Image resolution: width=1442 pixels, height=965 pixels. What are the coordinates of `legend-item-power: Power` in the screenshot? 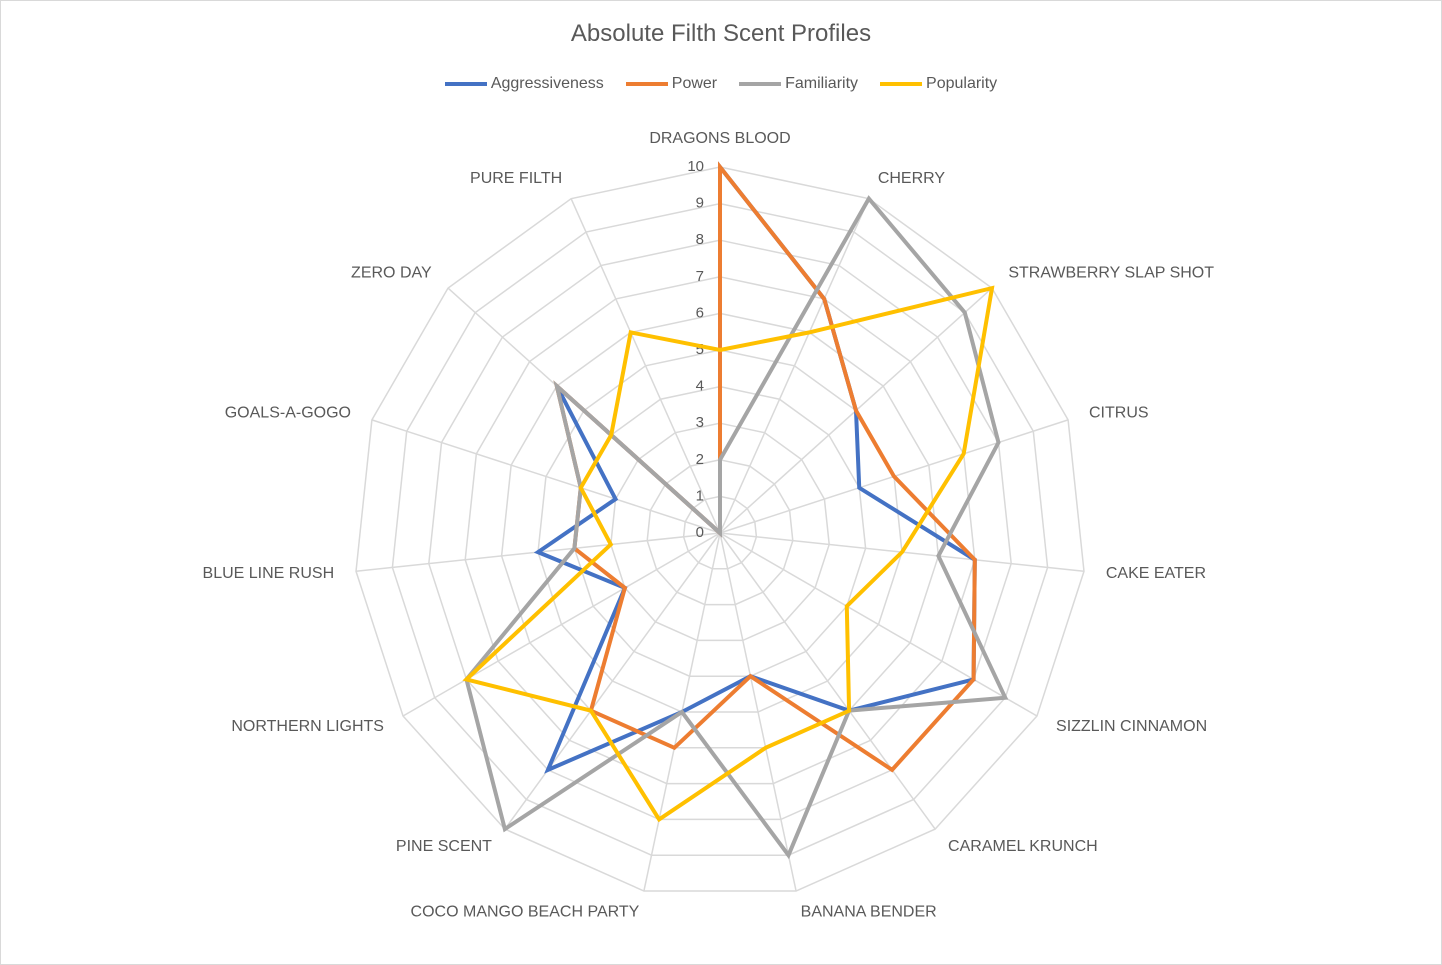 It's located at (671, 84).